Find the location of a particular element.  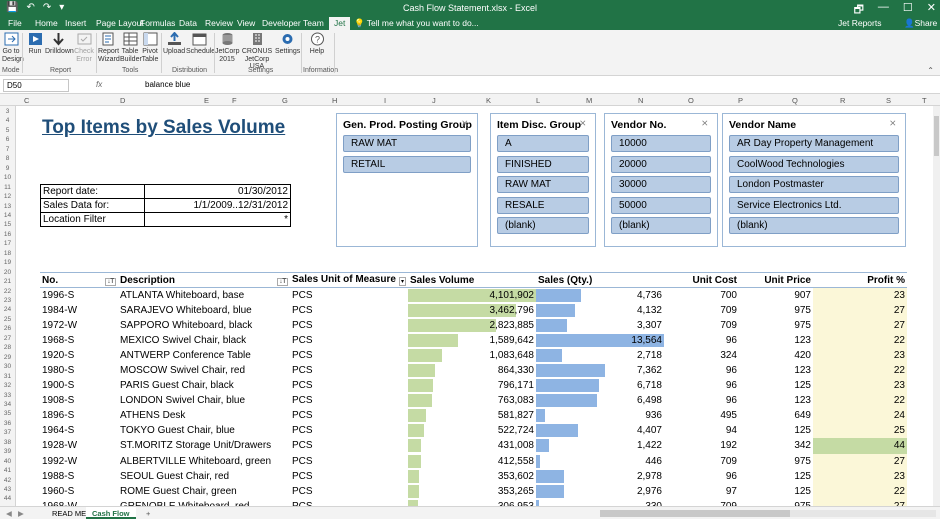

save-icon: 💾 is located at coordinates (12, 7).